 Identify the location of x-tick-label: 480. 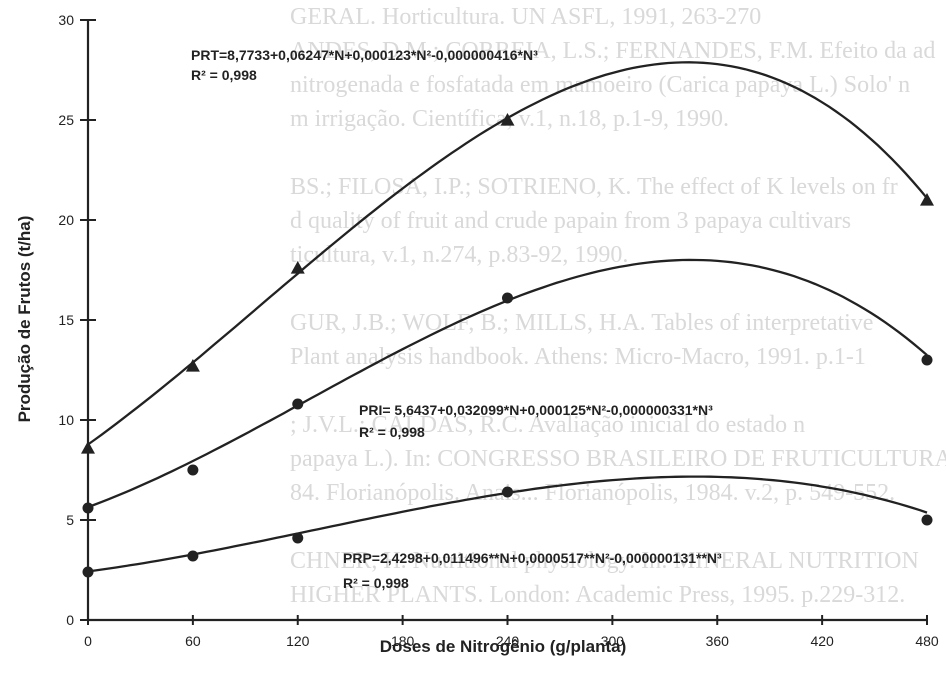
(927, 641).